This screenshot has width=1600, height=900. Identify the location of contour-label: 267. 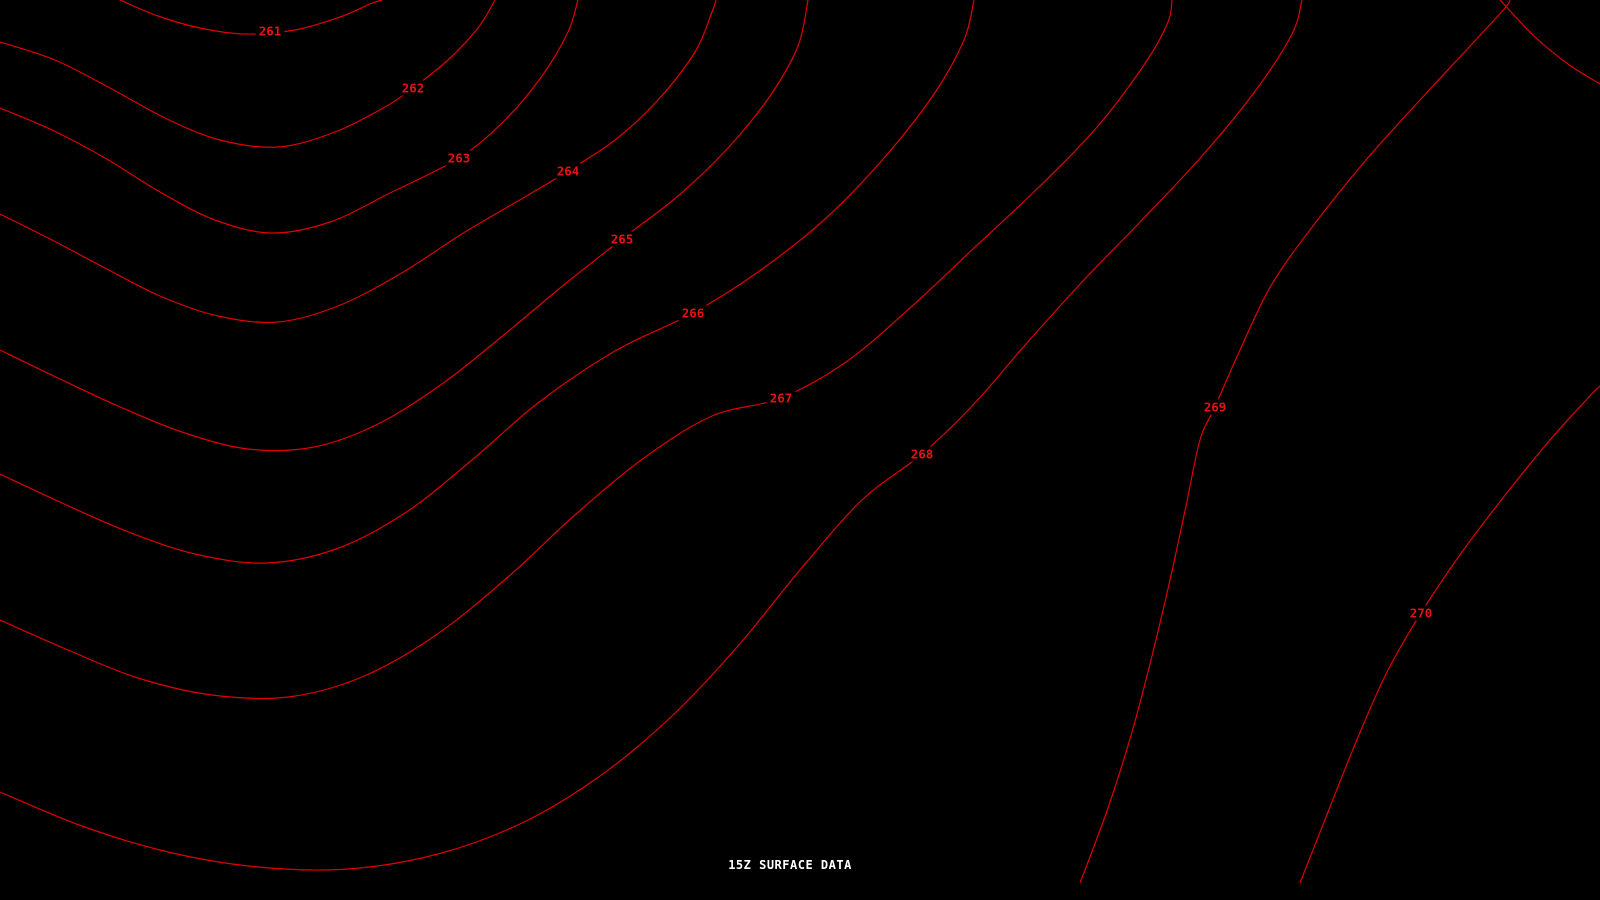
(781, 398).